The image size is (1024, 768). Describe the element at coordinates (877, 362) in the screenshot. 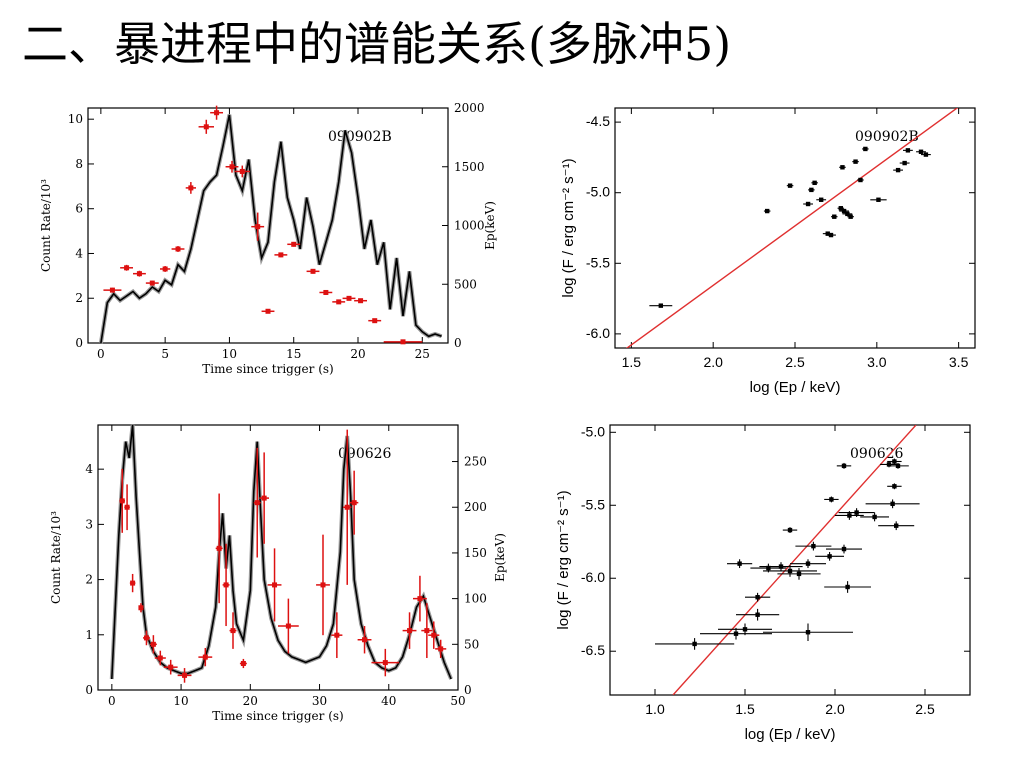

I see `x-tick-label: 3.0` at that location.